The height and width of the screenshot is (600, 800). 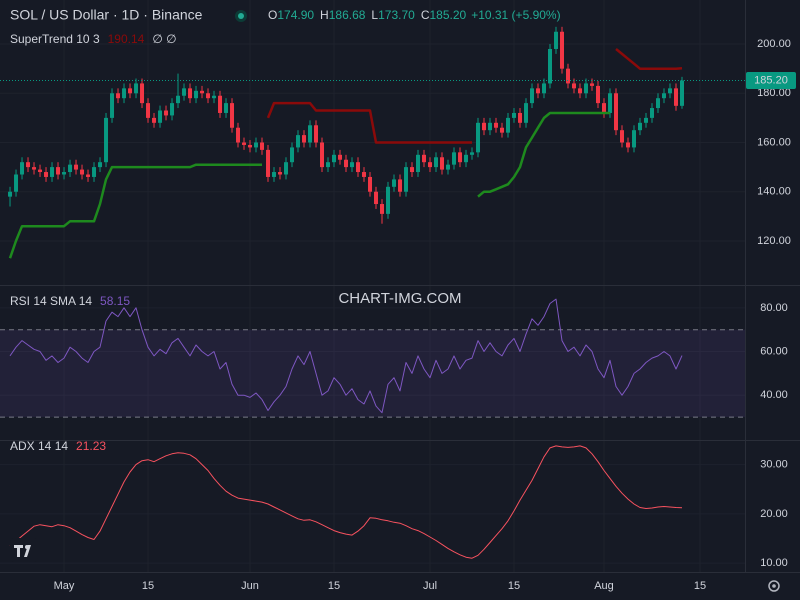 I want to click on y-tick-label: 180.00, so click(x=774, y=93).